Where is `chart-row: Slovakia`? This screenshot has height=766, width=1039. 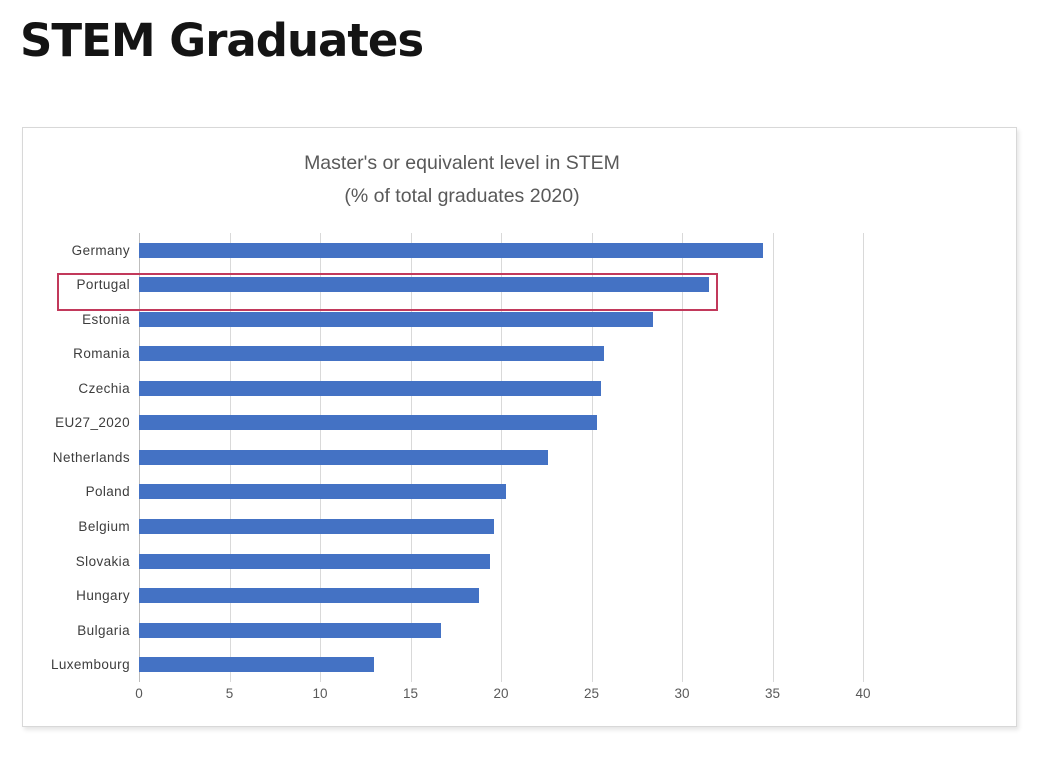
chart-row: Slovakia is located at coordinates (443, 561).